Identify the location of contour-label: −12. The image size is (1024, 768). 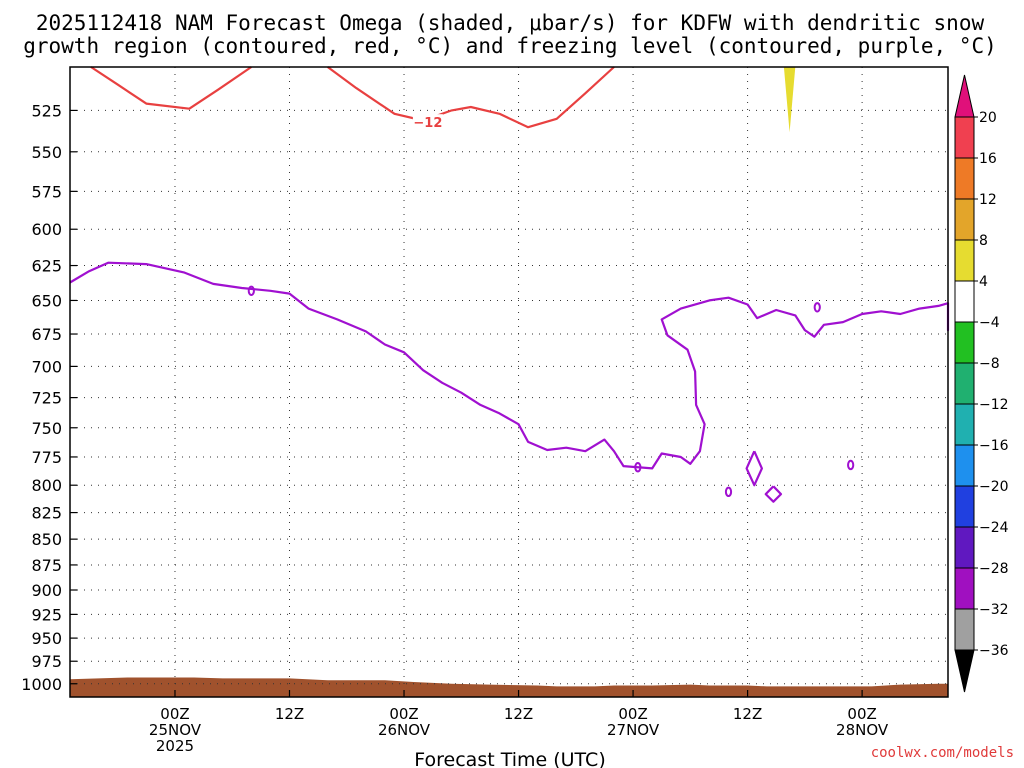
(427, 123).